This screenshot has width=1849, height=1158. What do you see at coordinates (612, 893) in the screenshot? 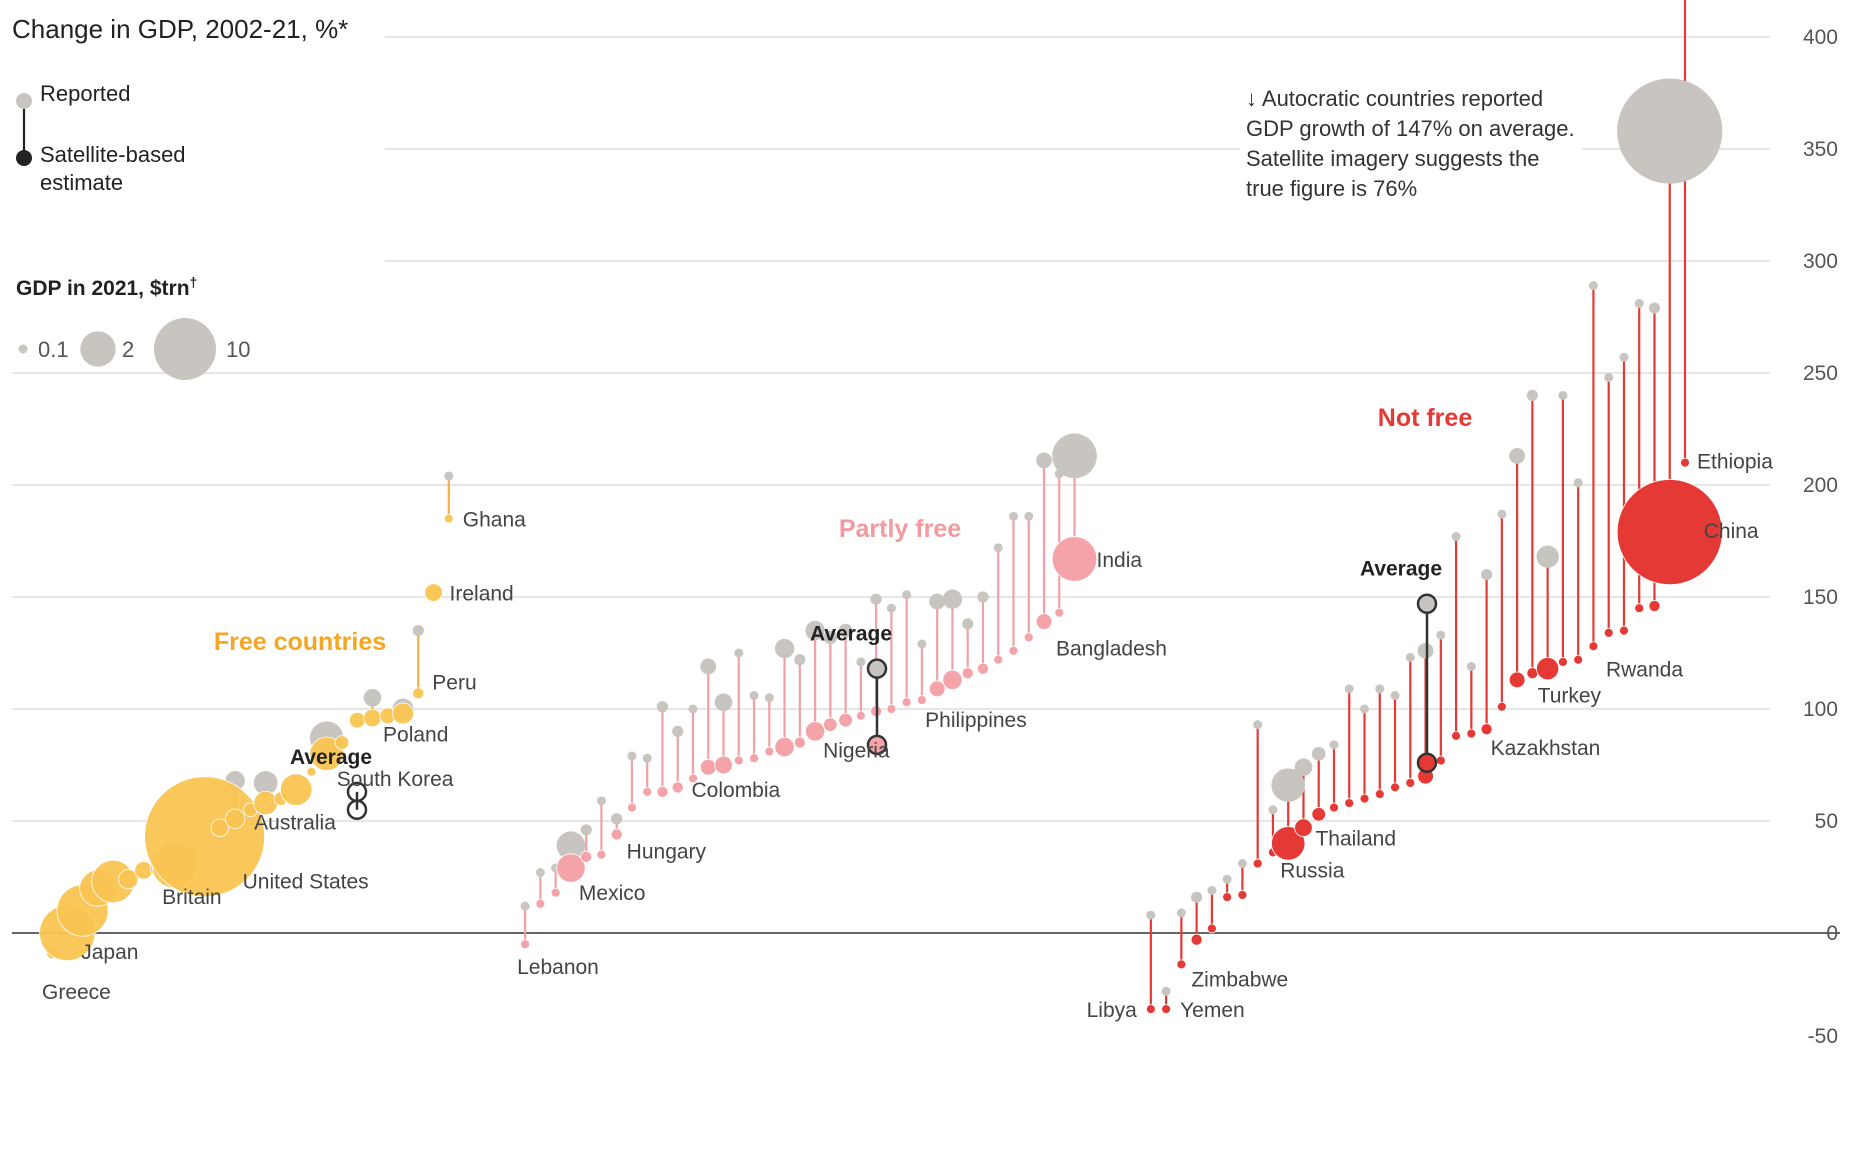
I see `country-label: Mexico` at bounding box center [612, 893].